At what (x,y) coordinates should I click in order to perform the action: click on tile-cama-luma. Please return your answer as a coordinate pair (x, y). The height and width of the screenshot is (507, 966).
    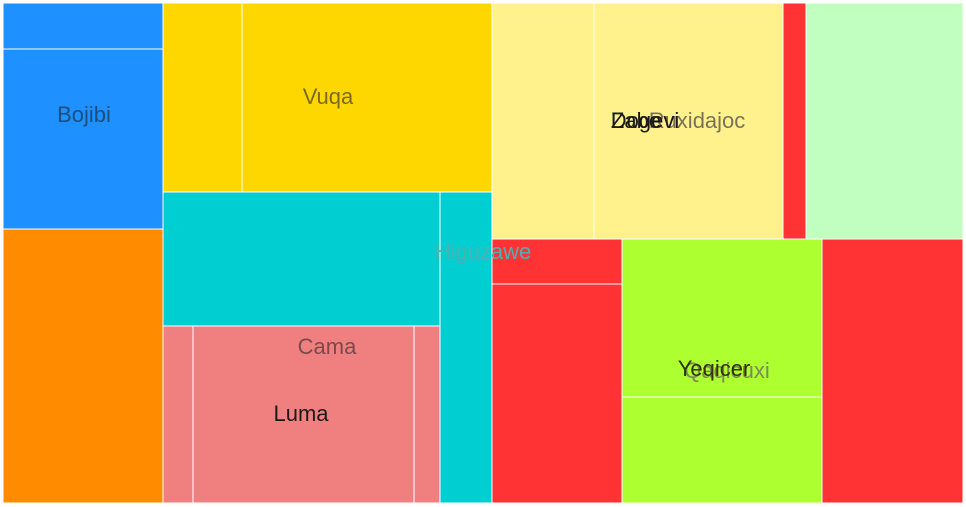
    Looking at the image, I should click on (303, 414).